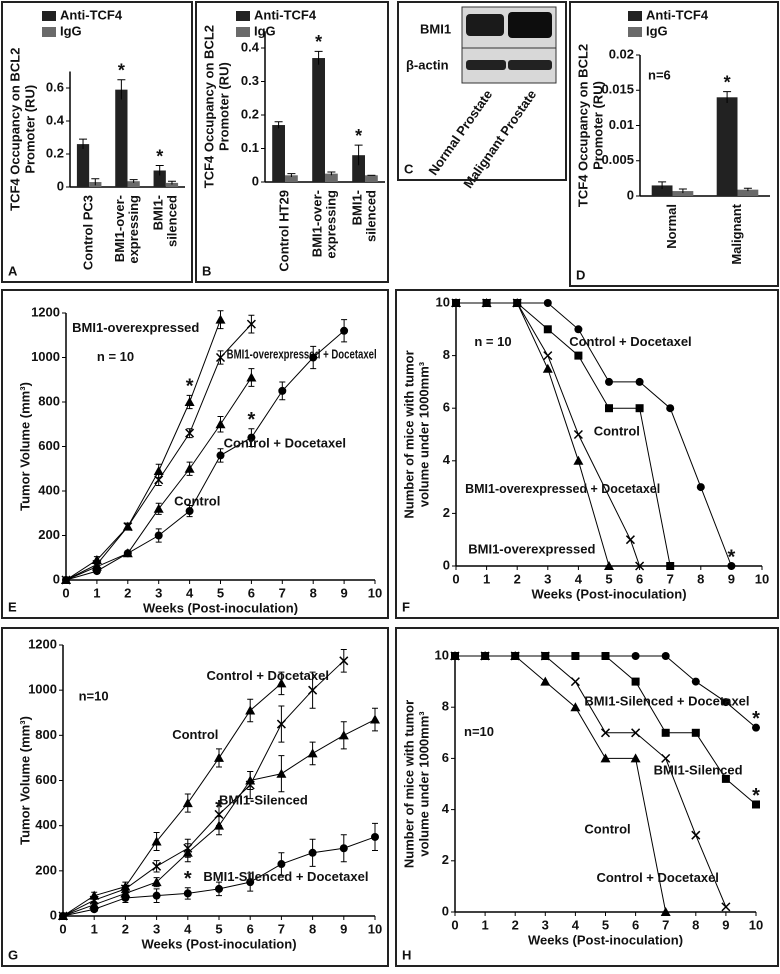  I want to click on x-tick-label: 8, so click(695, 924).